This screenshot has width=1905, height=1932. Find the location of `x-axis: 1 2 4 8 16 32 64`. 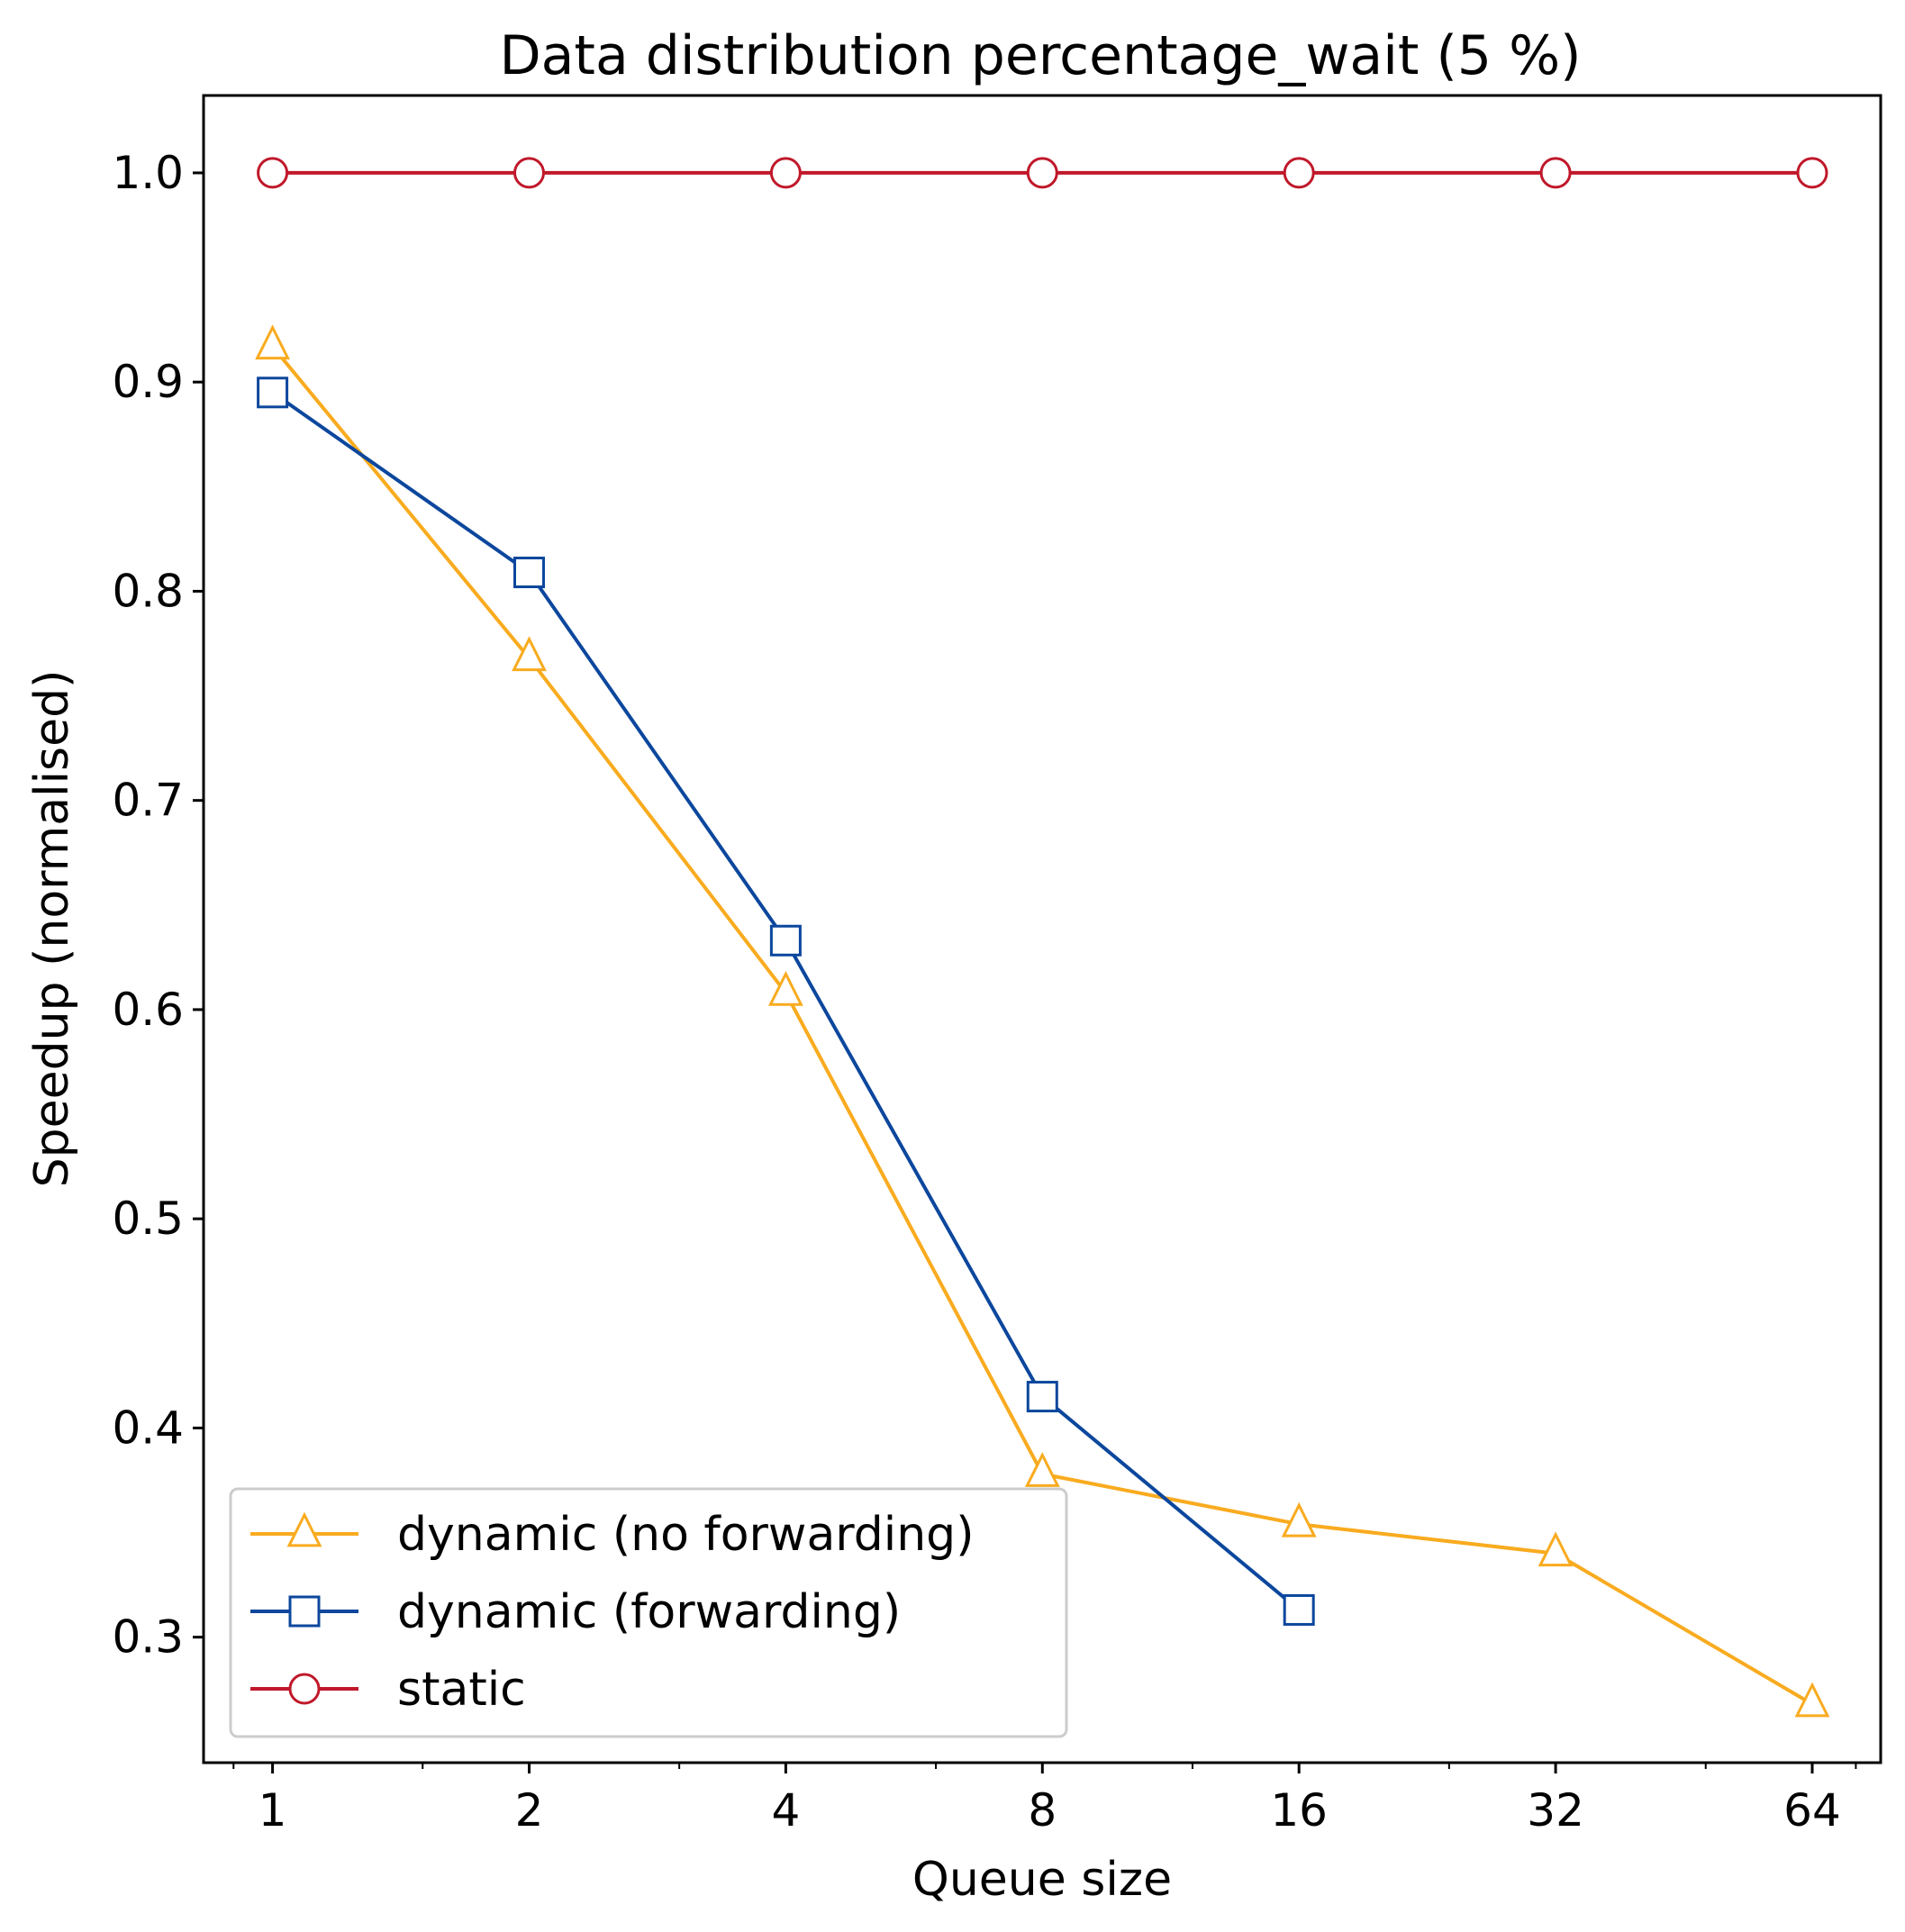

x-axis: 1 2 4 8 16 32 64 is located at coordinates (1044, 1800).